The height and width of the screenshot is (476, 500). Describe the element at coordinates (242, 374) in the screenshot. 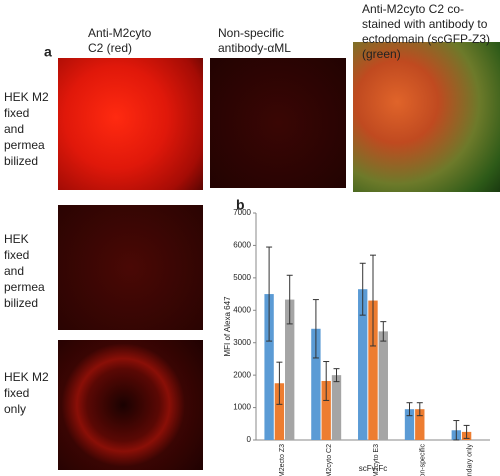

I see `y-tick-label: 2000` at that location.